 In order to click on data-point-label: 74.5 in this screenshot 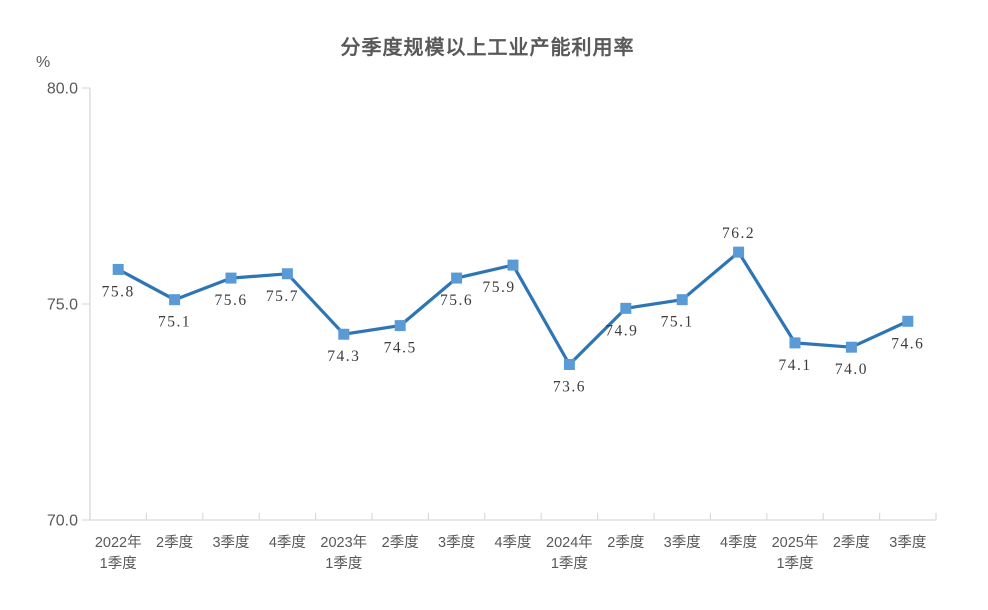, I will do `click(400, 348)`.